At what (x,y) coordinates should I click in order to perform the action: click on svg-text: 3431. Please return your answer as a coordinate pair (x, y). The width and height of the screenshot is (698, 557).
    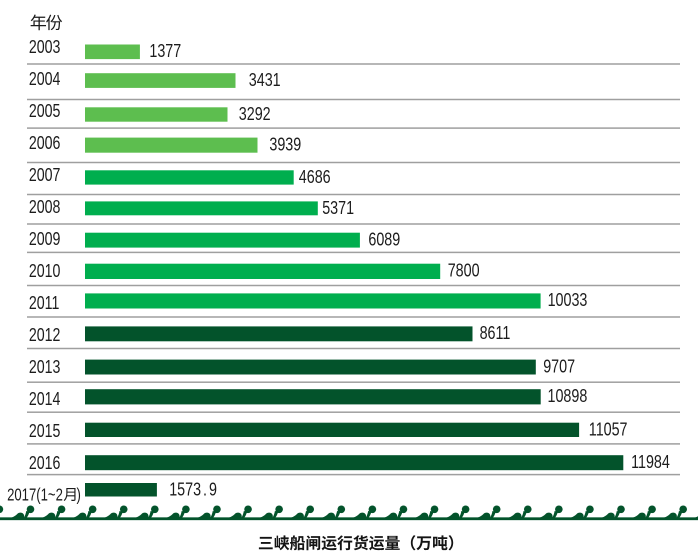
    Looking at the image, I should click on (265, 79).